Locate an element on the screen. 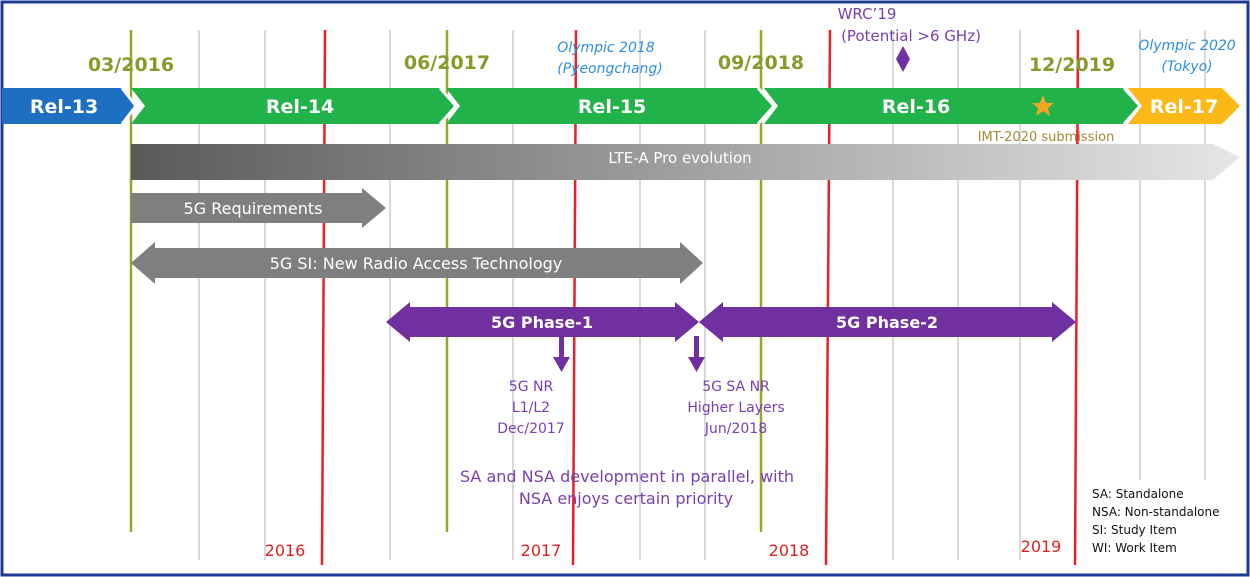  study-item-label: 5G SI: New Radio Access Technology is located at coordinates (416, 263).